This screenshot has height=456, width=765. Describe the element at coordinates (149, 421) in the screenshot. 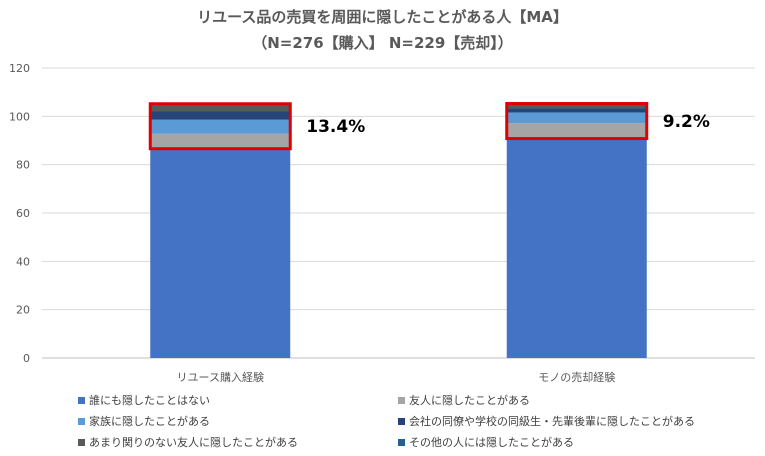

I see `legend-label: 家族に隠したことがある` at that location.